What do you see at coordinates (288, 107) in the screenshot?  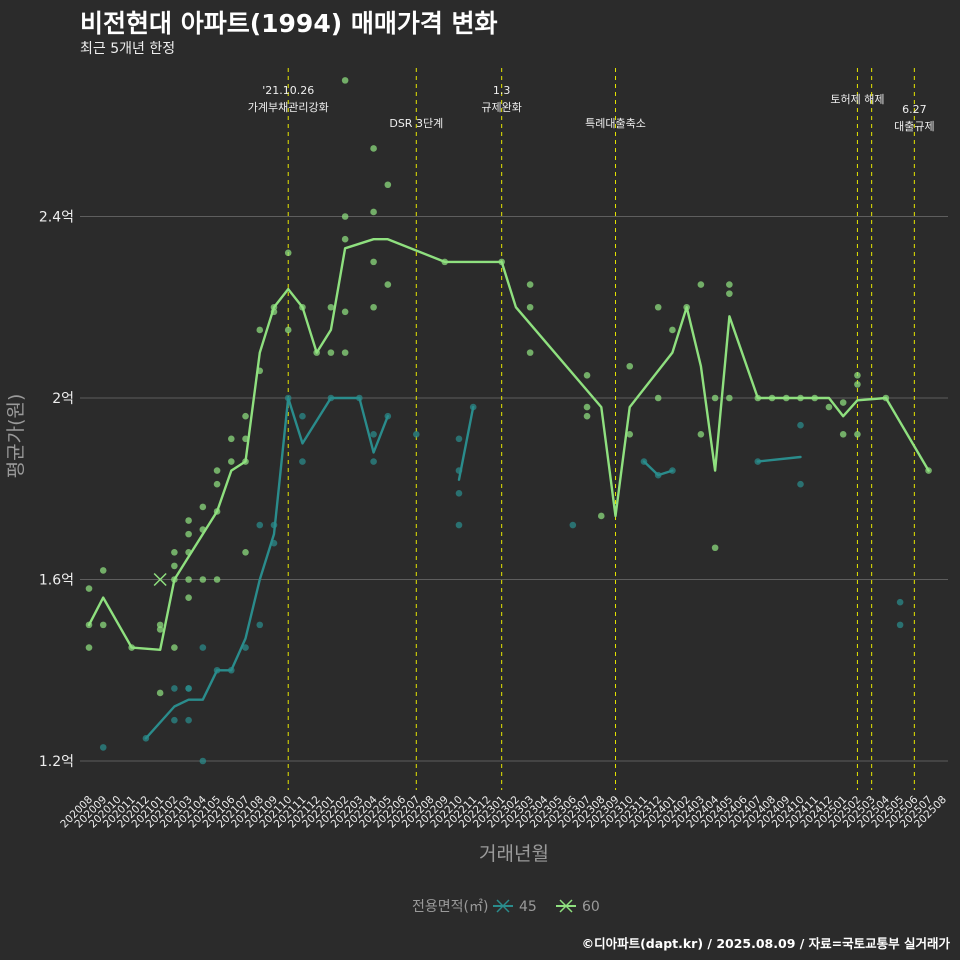 I see `event-label: 가계부채관리강화` at bounding box center [288, 107].